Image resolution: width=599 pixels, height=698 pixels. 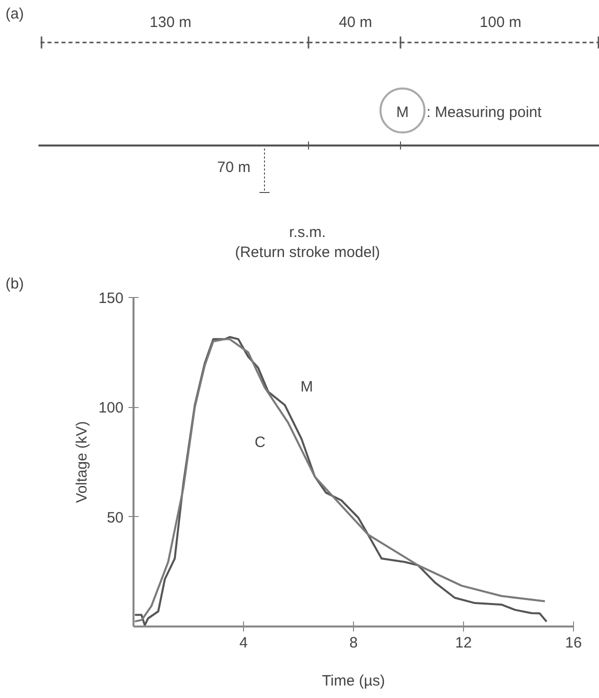 I want to click on text: M, so click(x=402, y=112).